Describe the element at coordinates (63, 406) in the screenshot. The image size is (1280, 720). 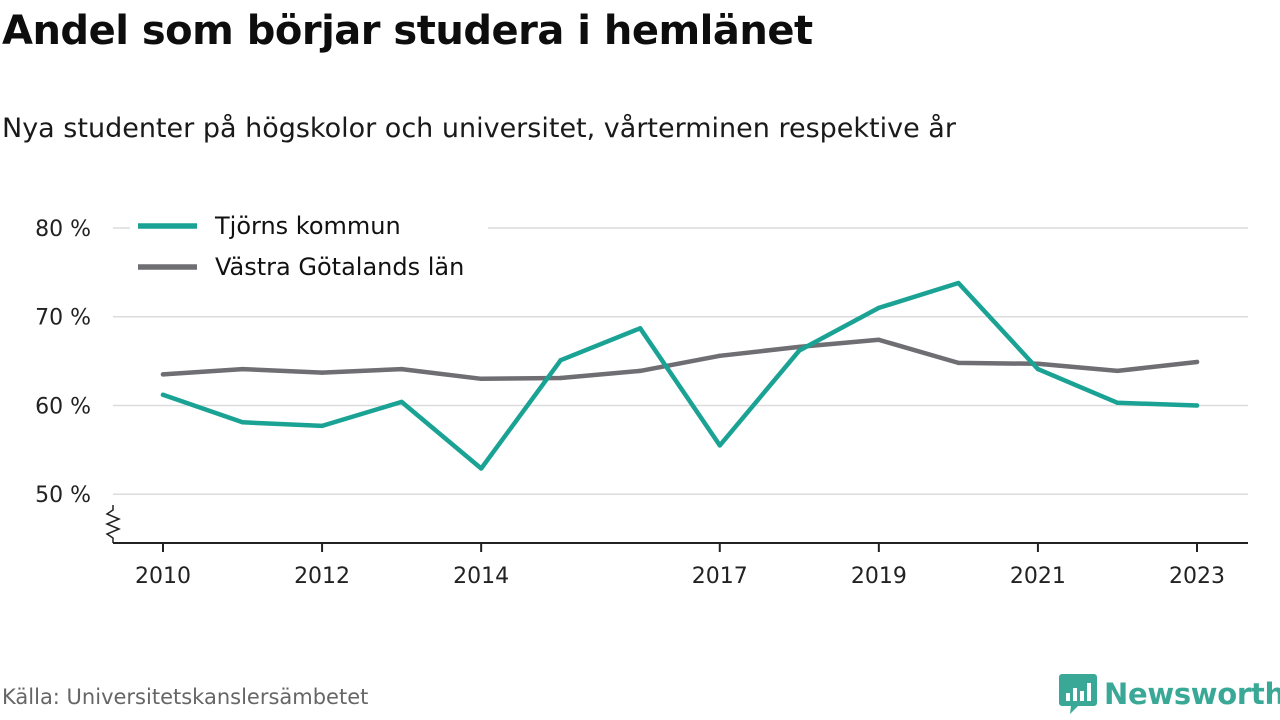
I see `y-tick-label: 60 %` at that location.